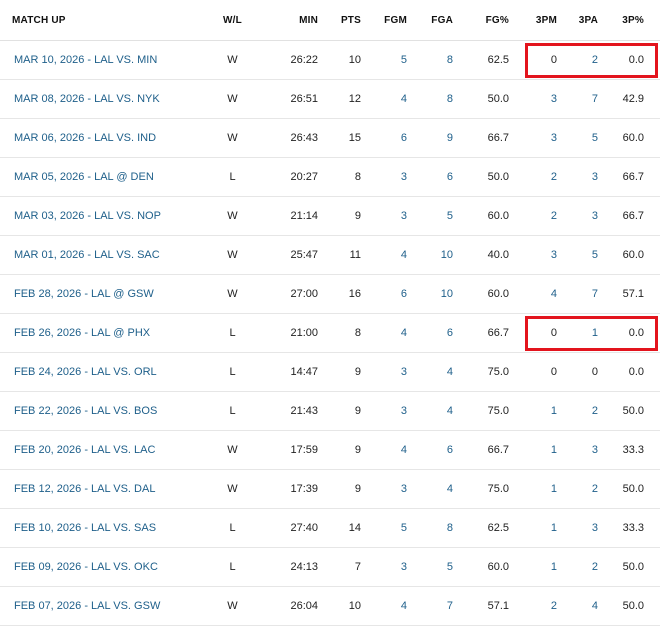  I want to click on fg-pct-cell: 57.1, so click(498, 606).